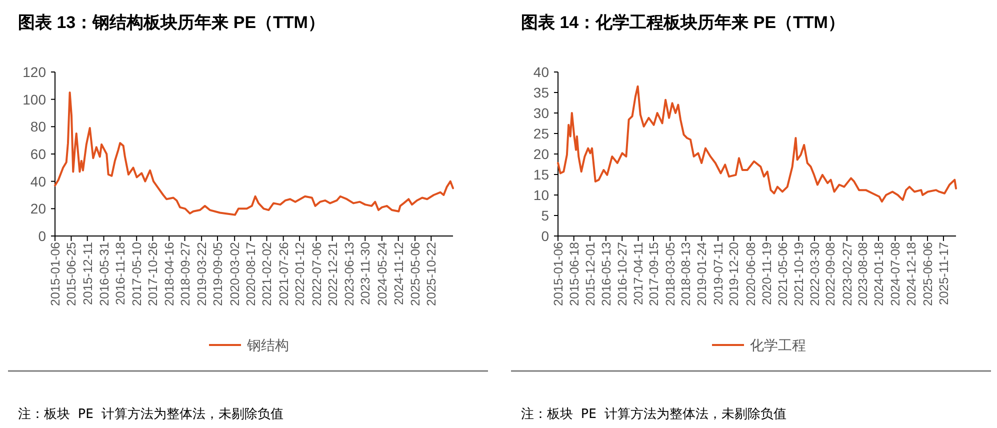  Describe the element at coordinates (415, 274) in the screenshot. I see `x-tick-label: 2025-05-06` at that location.